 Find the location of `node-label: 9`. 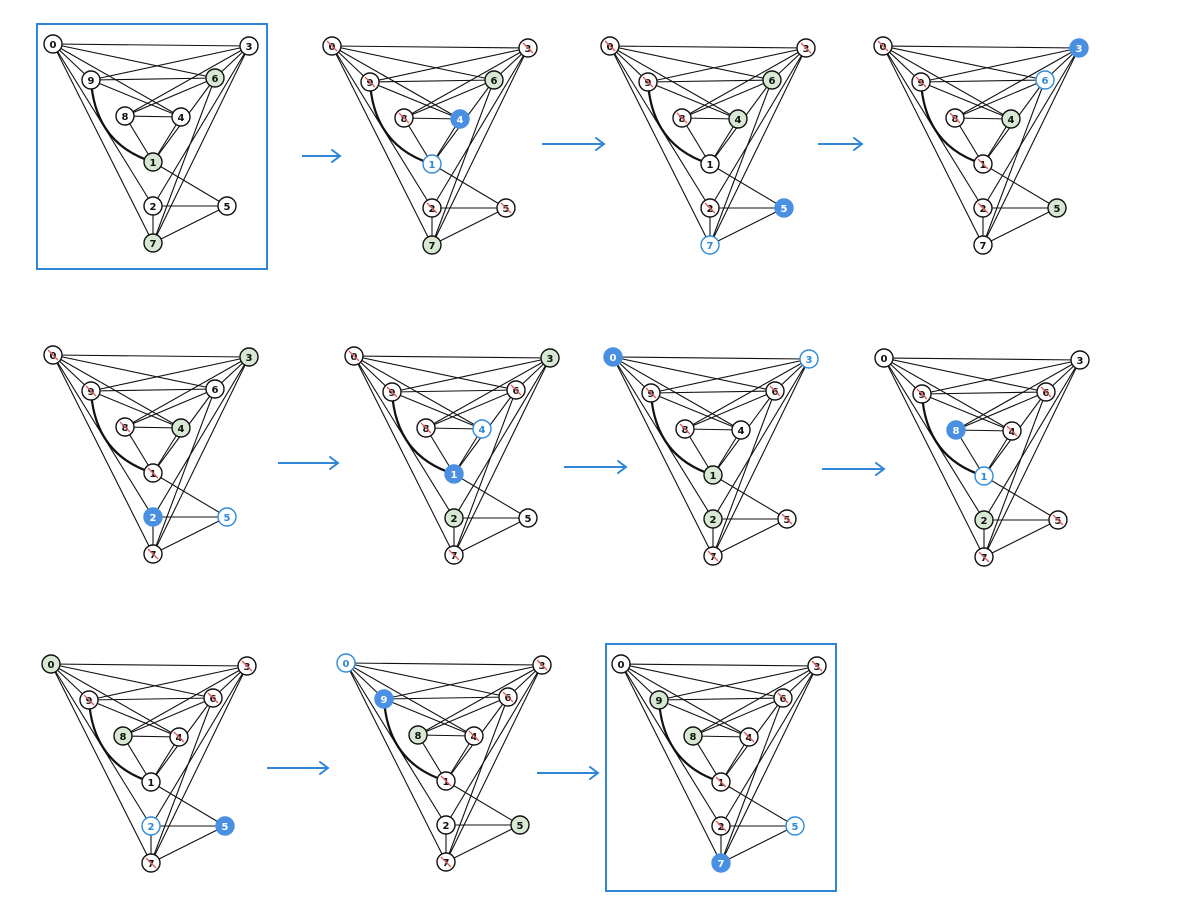

node-label: 9 is located at coordinates (659, 701).